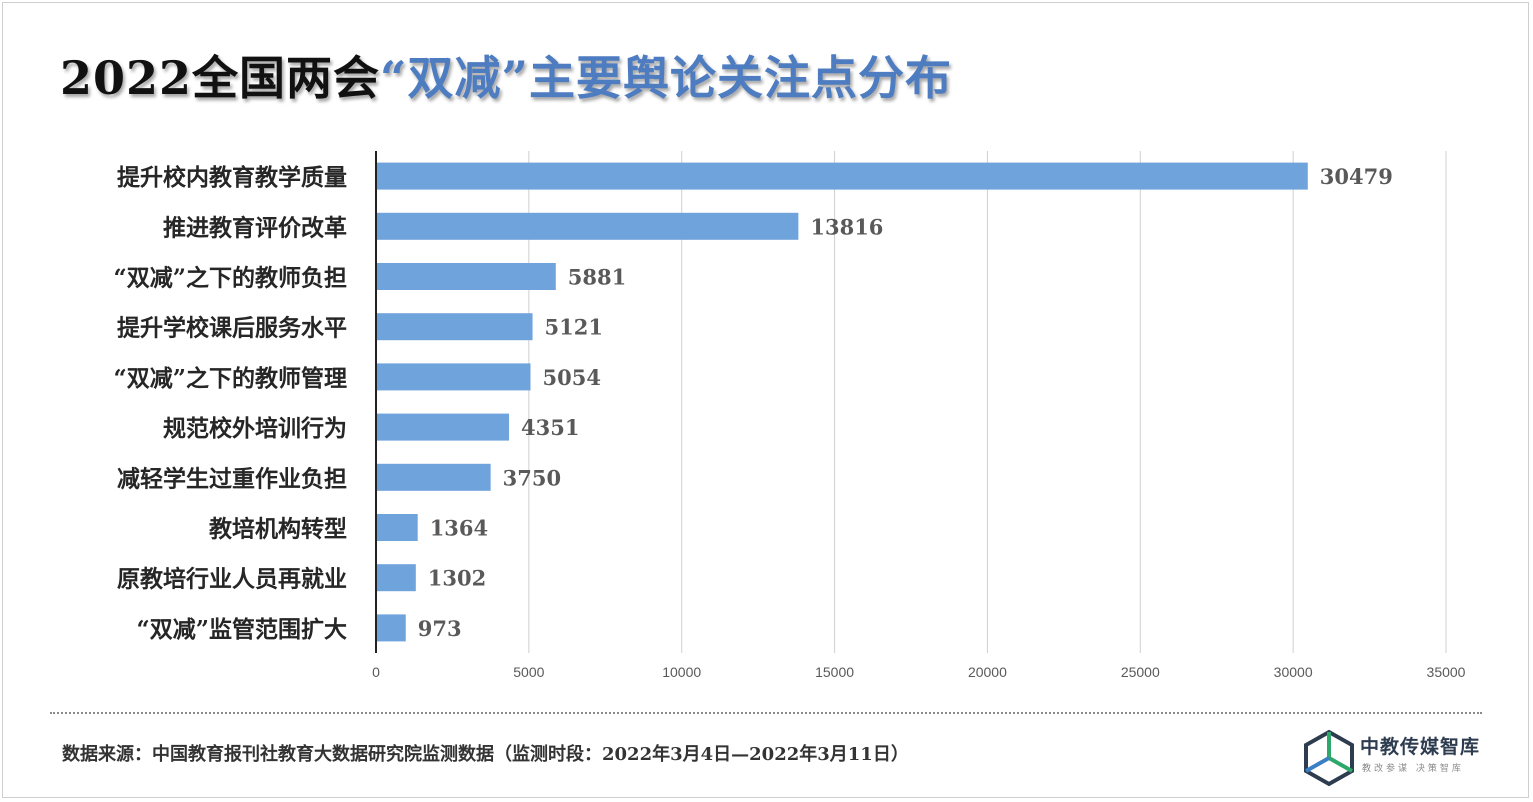 The image size is (1533, 802). I want to click on category-label: “双减”监管范围扩大, so click(242, 629).